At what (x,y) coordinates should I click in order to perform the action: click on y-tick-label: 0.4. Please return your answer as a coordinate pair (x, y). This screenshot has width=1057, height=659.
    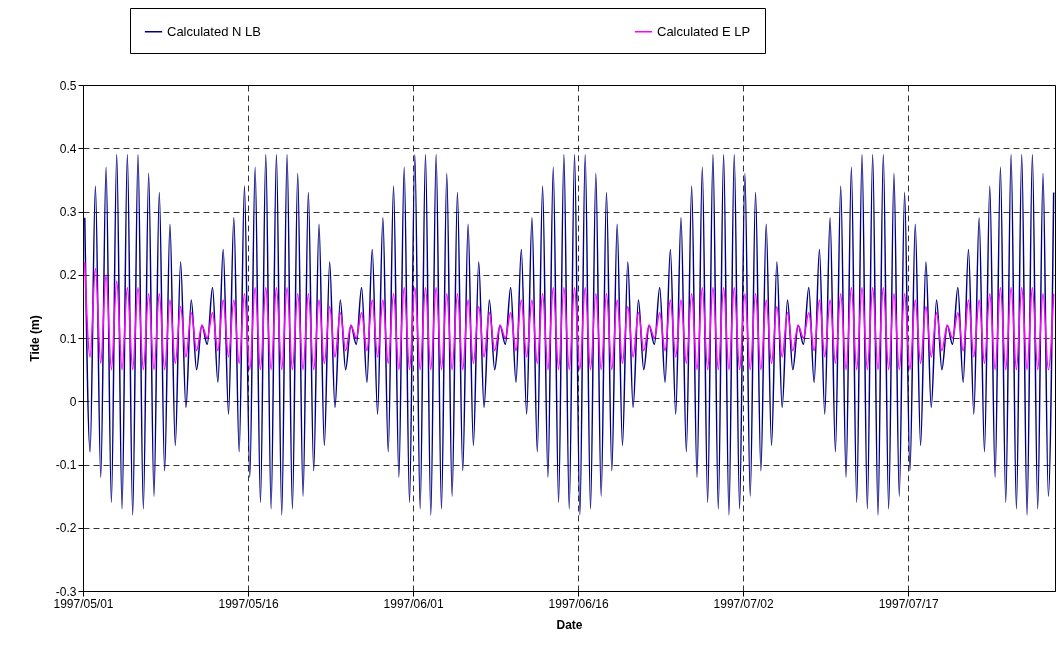
    Looking at the image, I should click on (68, 148).